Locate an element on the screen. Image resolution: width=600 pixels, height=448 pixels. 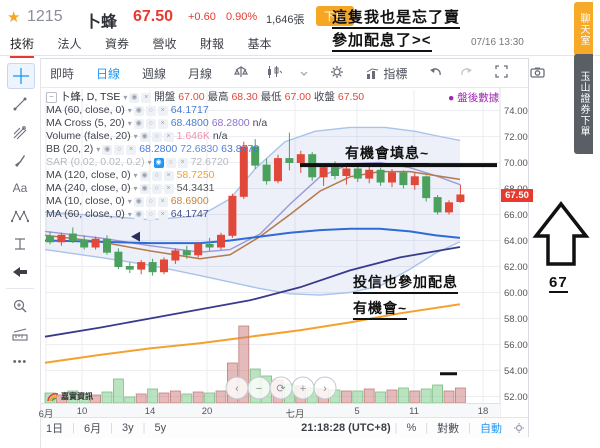
pitchfork-tool is located at coordinates (20, 132).